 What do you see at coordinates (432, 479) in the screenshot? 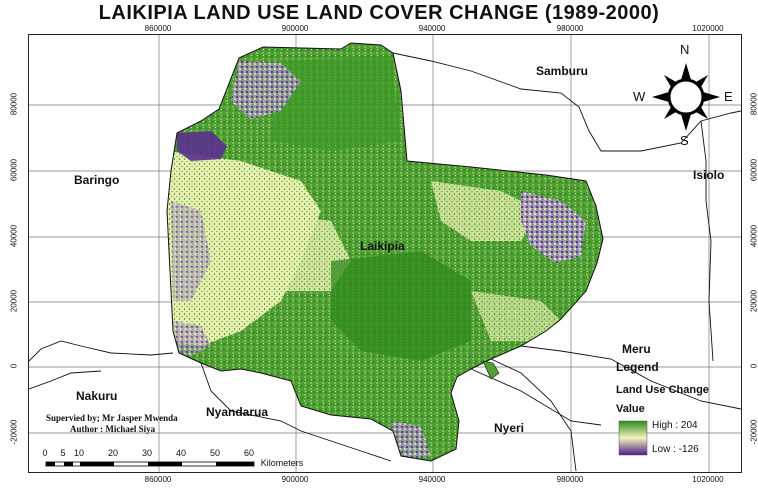
I see `x-tick-bottom: 940000` at bounding box center [432, 479].